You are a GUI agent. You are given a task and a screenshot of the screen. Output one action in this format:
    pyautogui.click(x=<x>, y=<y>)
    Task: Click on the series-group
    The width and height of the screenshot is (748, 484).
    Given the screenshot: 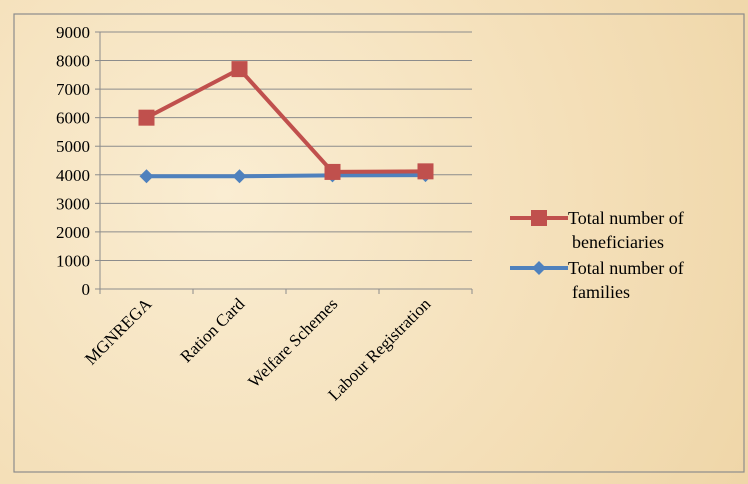 What is the action you would take?
    pyautogui.click(x=286, y=122)
    